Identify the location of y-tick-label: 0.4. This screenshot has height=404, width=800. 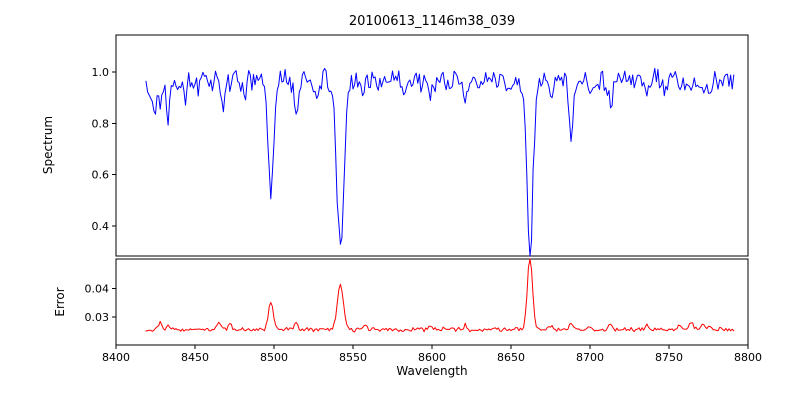
(101, 226).